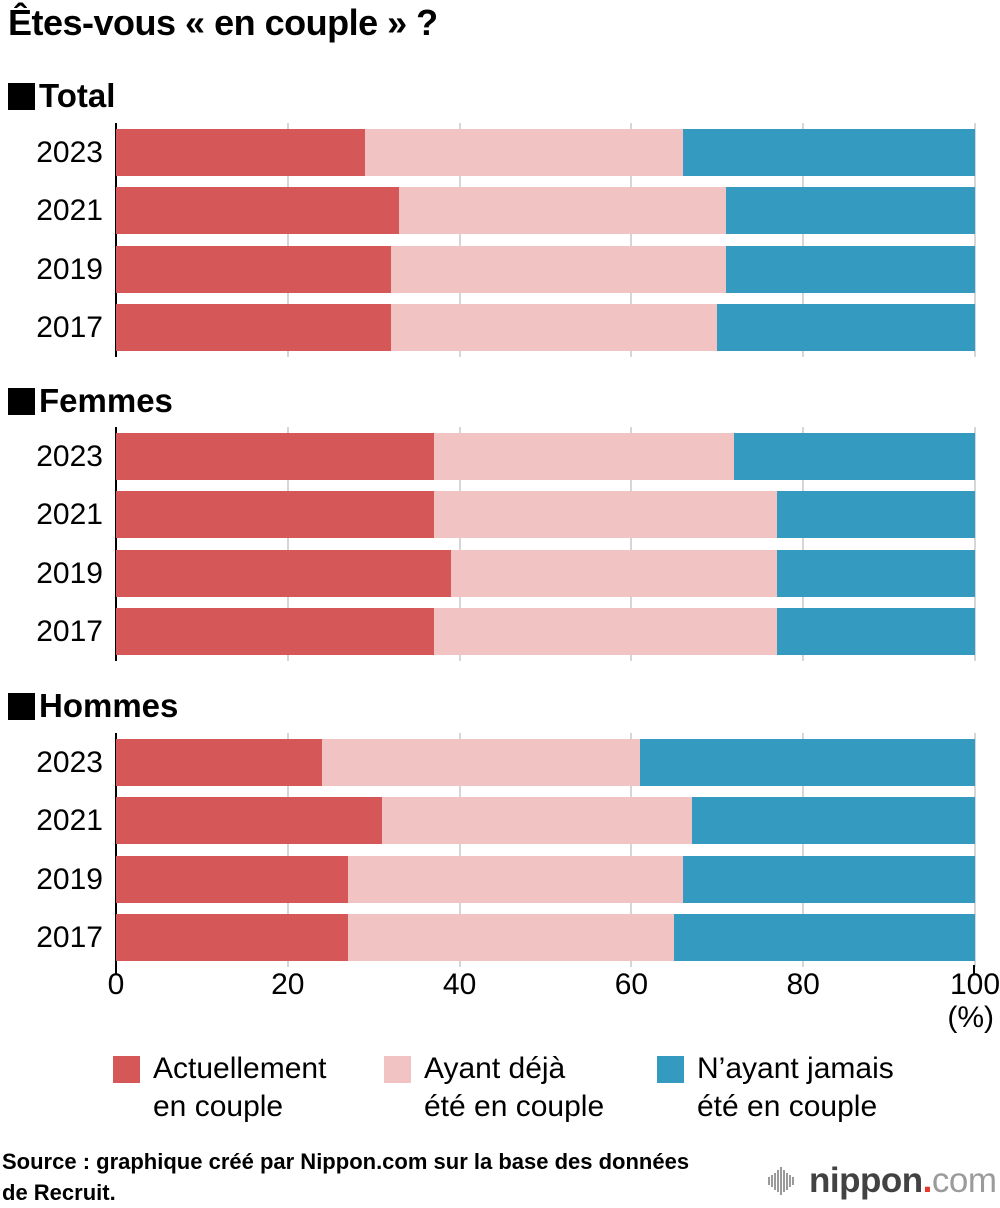  I want to click on logo-tld: com, so click(964, 1180).